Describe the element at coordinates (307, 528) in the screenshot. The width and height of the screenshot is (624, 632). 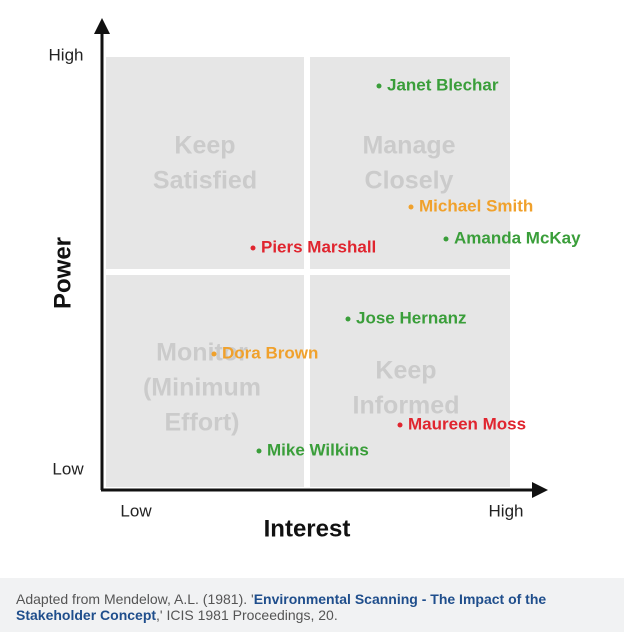
I see `x-axis-title: Interest` at that location.